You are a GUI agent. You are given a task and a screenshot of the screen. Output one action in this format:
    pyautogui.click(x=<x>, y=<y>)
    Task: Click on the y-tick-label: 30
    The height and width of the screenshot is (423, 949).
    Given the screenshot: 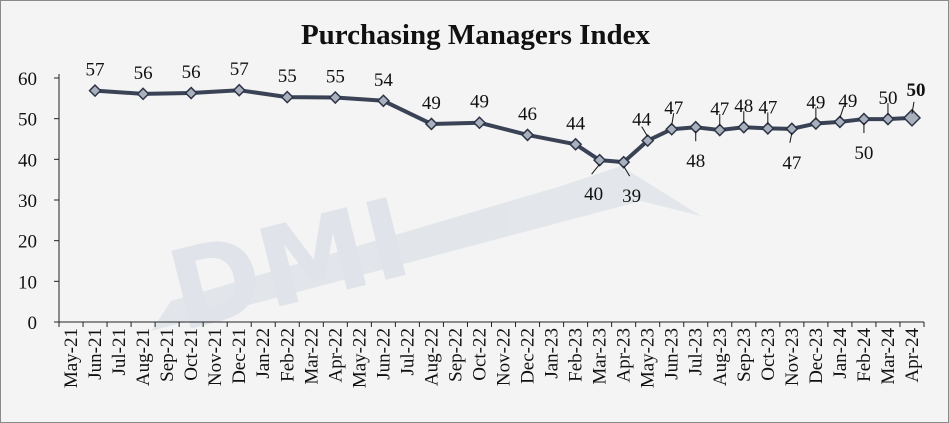 What is the action you would take?
    pyautogui.click(x=27, y=201)
    